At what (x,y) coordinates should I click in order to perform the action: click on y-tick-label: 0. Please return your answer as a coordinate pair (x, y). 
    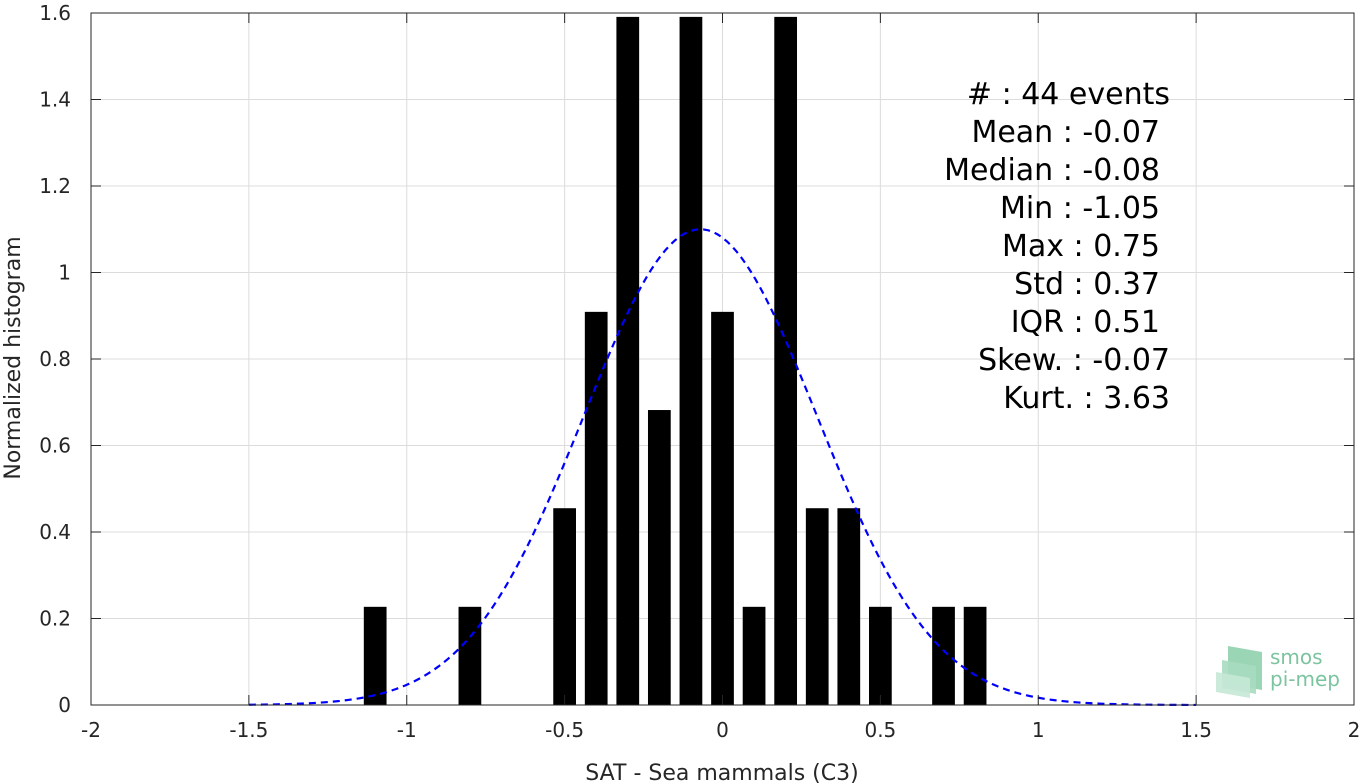
    Looking at the image, I should click on (64, 705).